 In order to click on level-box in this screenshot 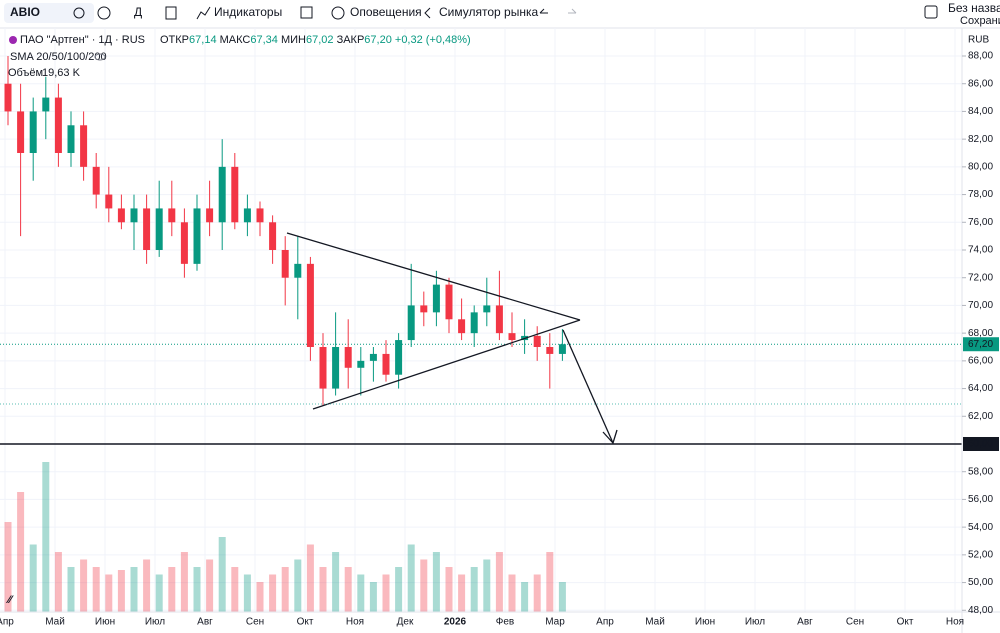, I will do `click(981, 443)`.